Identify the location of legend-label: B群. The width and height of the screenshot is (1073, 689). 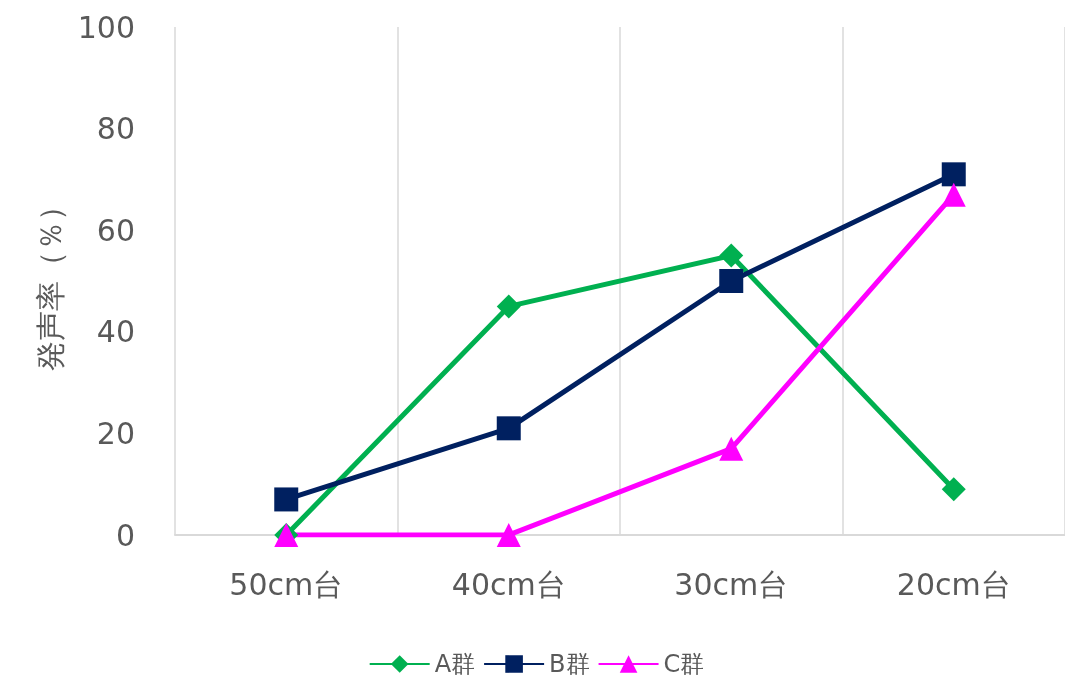
(569, 664).